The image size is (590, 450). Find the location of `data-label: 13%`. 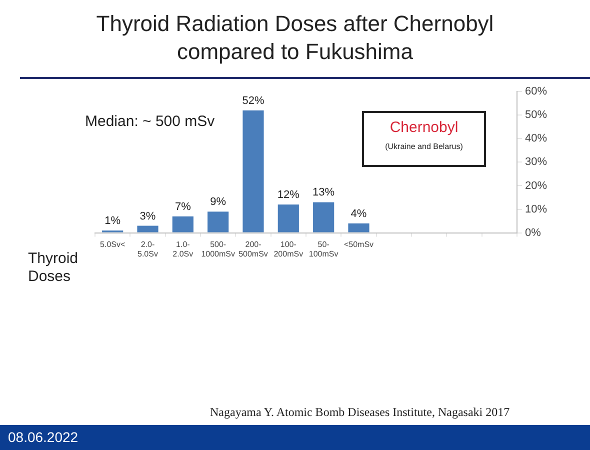

data-label: 13% is located at coordinates (323, 192).